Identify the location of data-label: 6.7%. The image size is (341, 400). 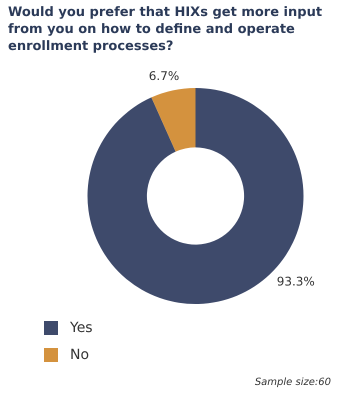
(164, 75).